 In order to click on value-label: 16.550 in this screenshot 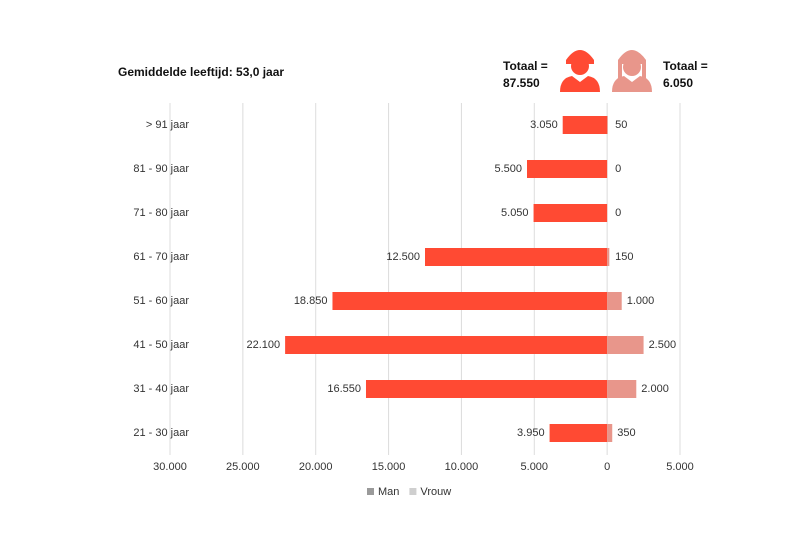, I will do `click(344, 389)`.